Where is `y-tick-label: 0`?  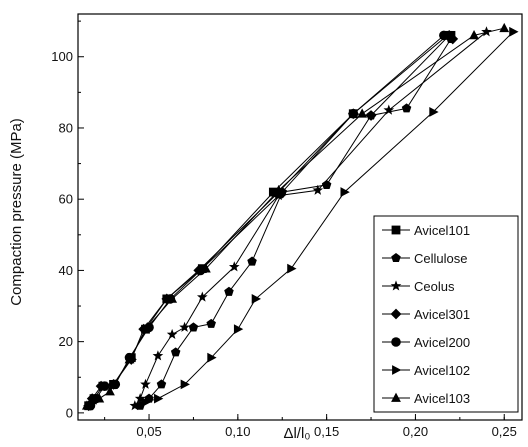
y-tick-label: 0 is located at coordinates (69, 412).